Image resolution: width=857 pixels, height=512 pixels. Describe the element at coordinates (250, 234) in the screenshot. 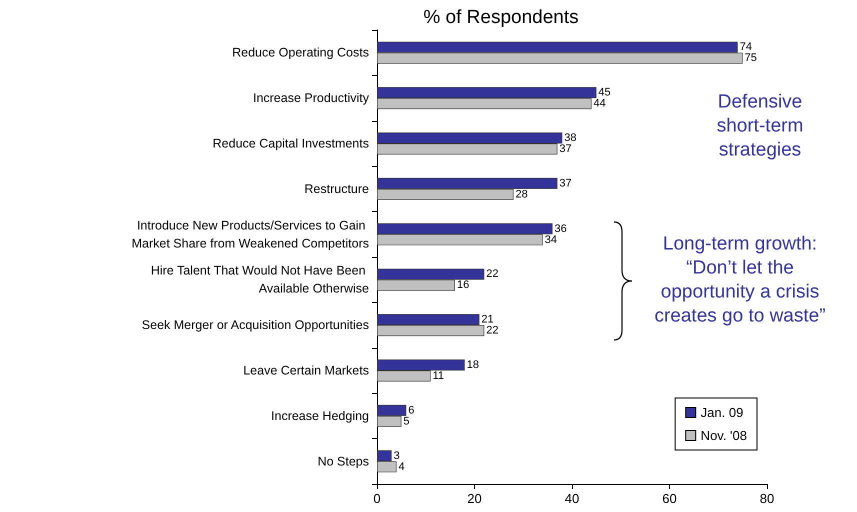

I see `y-tick-label: Introduce New Products/Services to Gain Market Share from Weakened Competitors` at that location.